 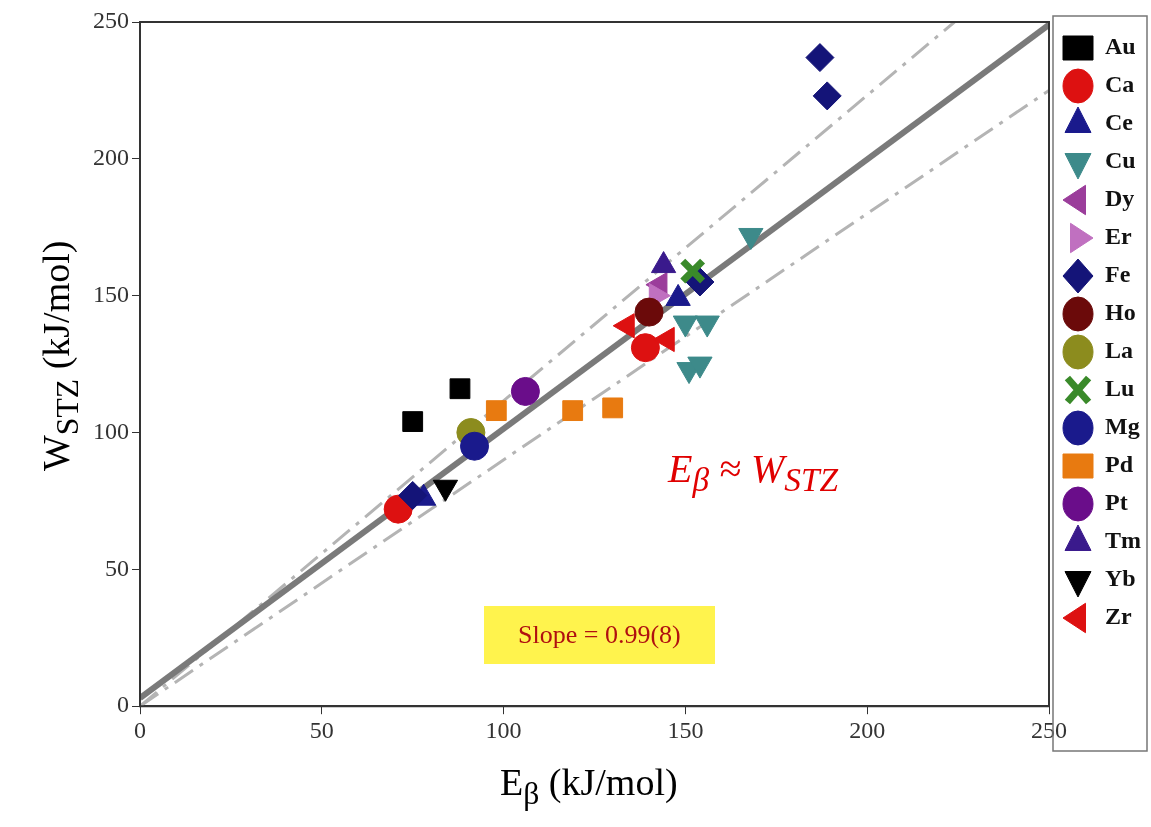 I want to click on legend-label: Ca, so click(x=1120, y=84).